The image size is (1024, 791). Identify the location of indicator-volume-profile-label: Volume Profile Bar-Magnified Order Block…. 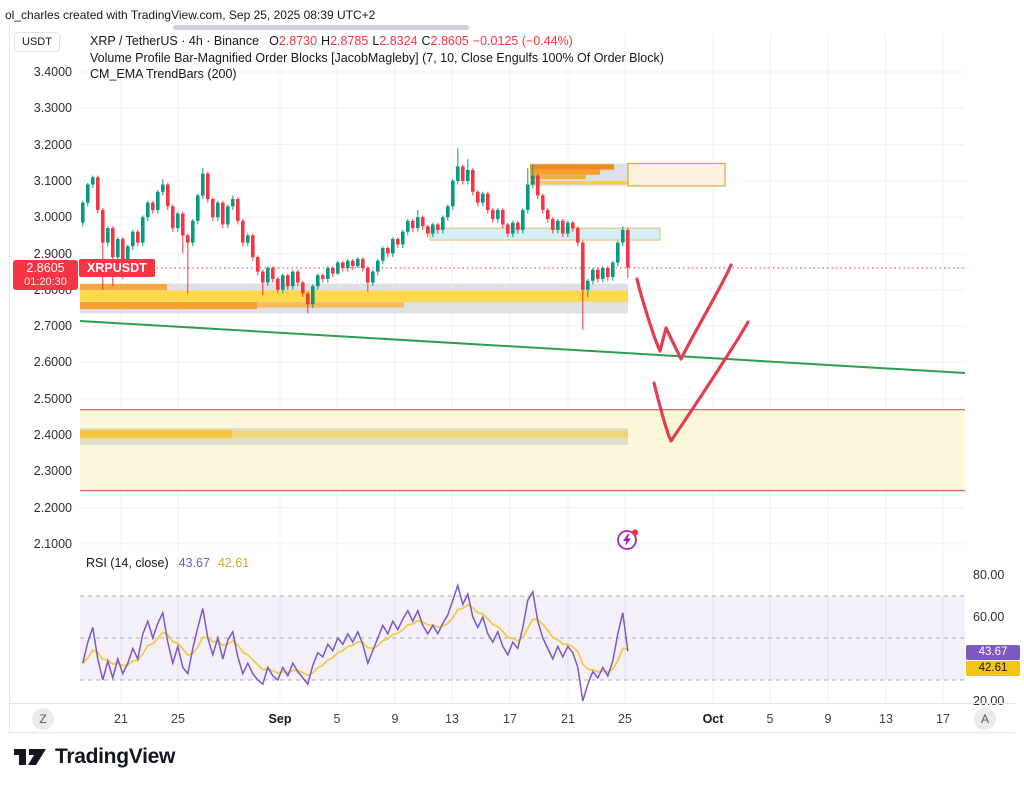
(377, 57).